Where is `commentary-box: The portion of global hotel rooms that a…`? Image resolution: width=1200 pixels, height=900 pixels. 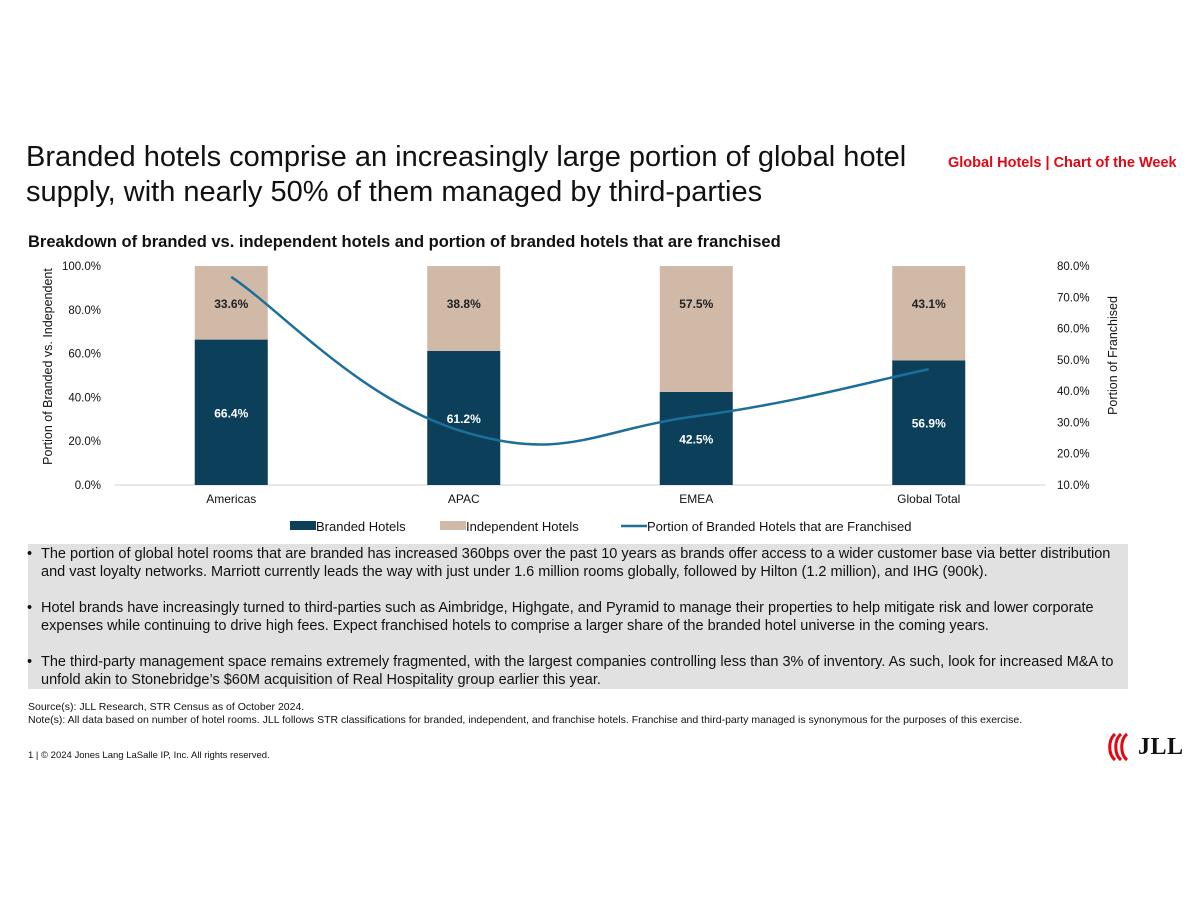
commentary-box: The portion of global hotel rooms that a… is located at coordinates (577, 616).